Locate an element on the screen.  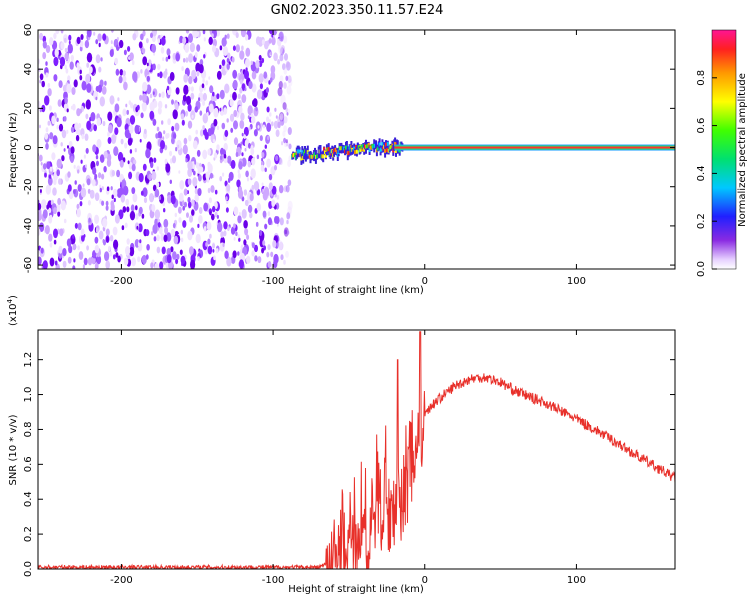
y-tick-label: 40 is located at coordinates (28, 69).